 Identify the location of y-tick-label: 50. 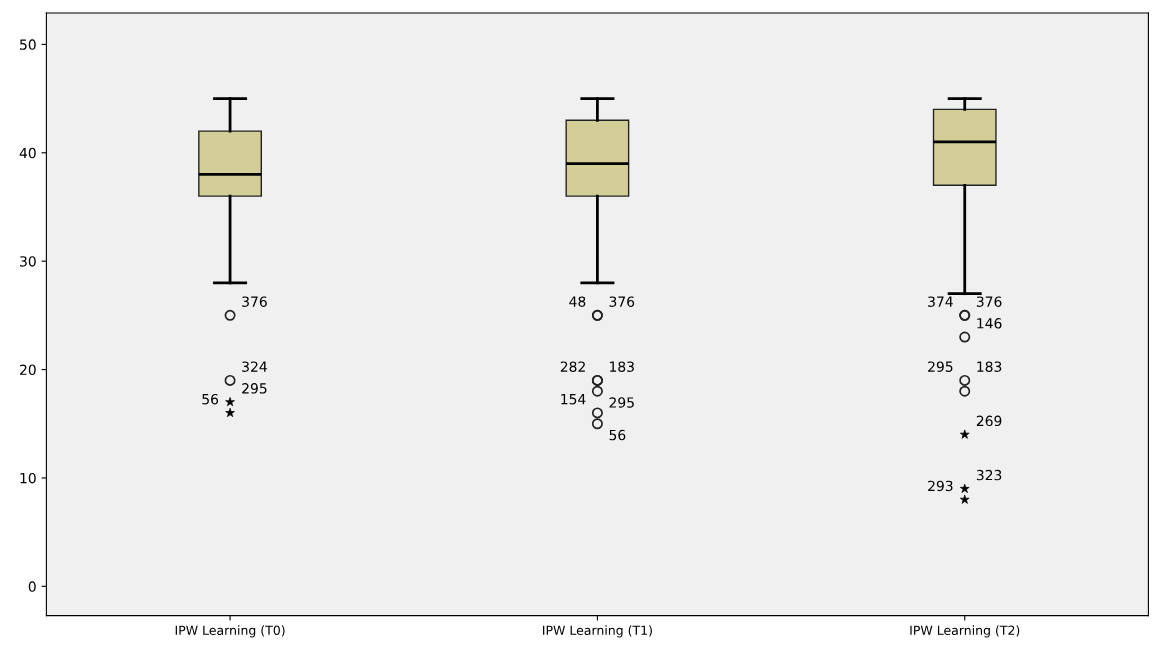
(28, 44).